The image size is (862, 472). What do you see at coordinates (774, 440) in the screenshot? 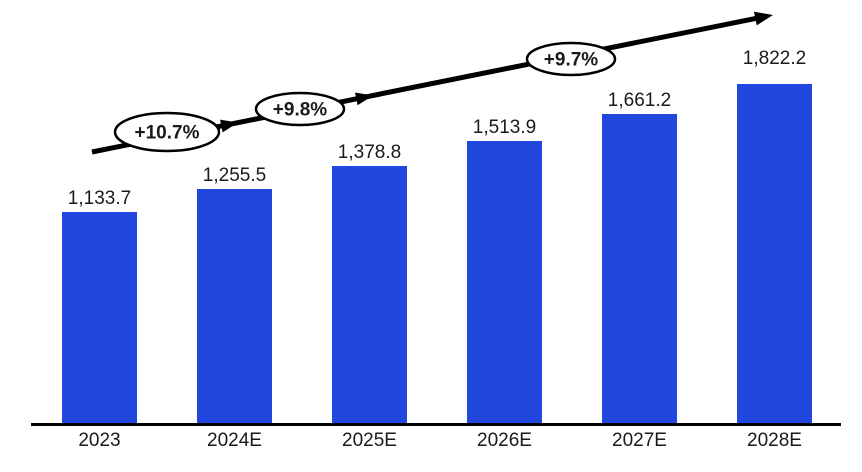
I see `x-axis-label: 2028E` at bounding box center [774, 440].